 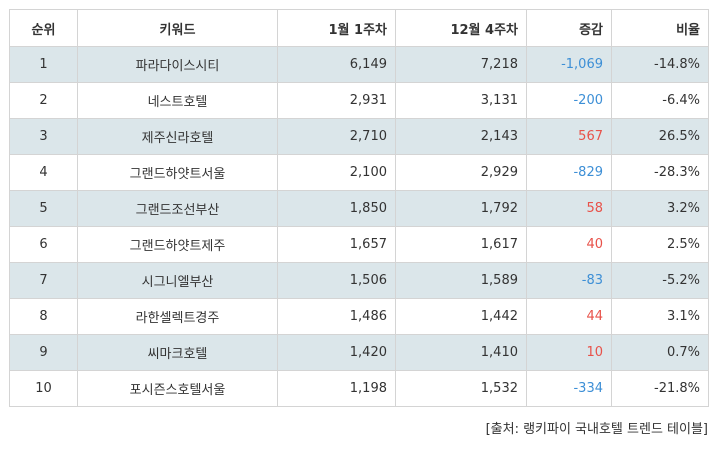 What do you see at coordinates (177, 280) in the screenshot?
I see `keyword-cell: 시그니엘부산` at bounding box center [177, 280].